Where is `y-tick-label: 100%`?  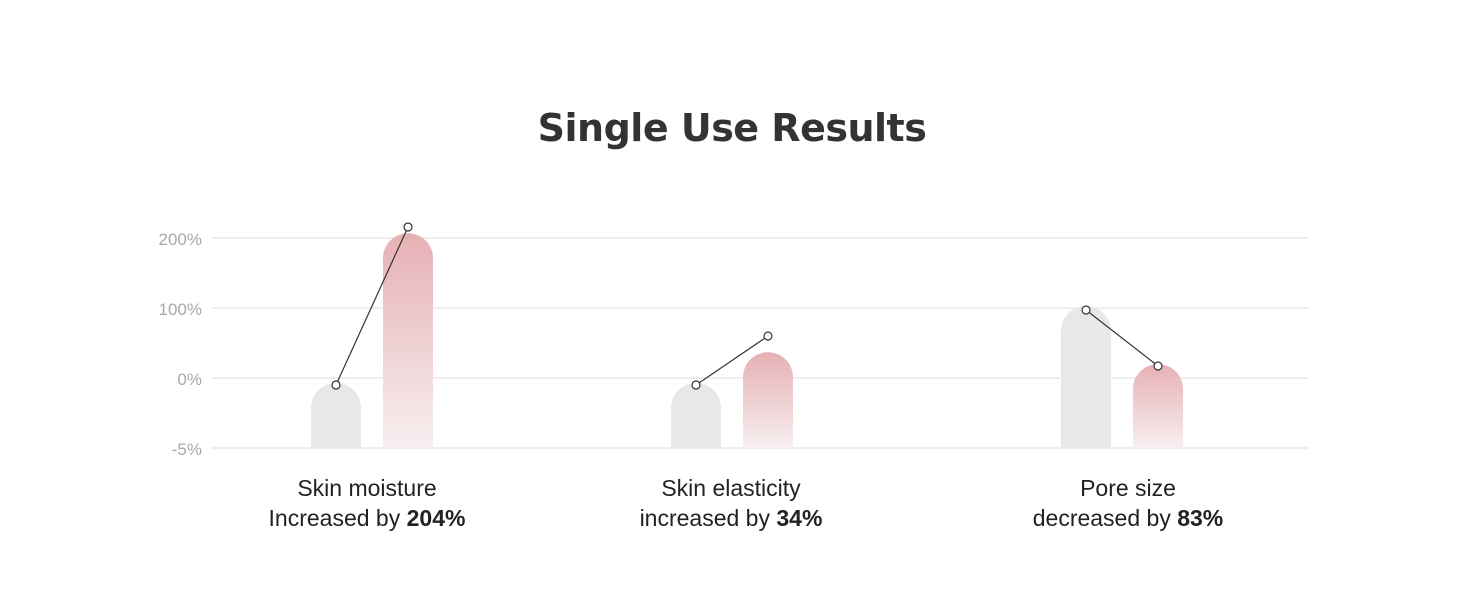
y-tick-label: 100% is located at coordinates (180, 309).